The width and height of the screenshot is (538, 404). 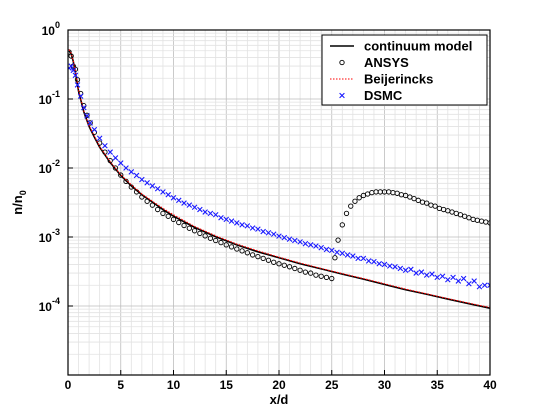 I want to click on legend-item: DSMC, so click(x=371, y=95).